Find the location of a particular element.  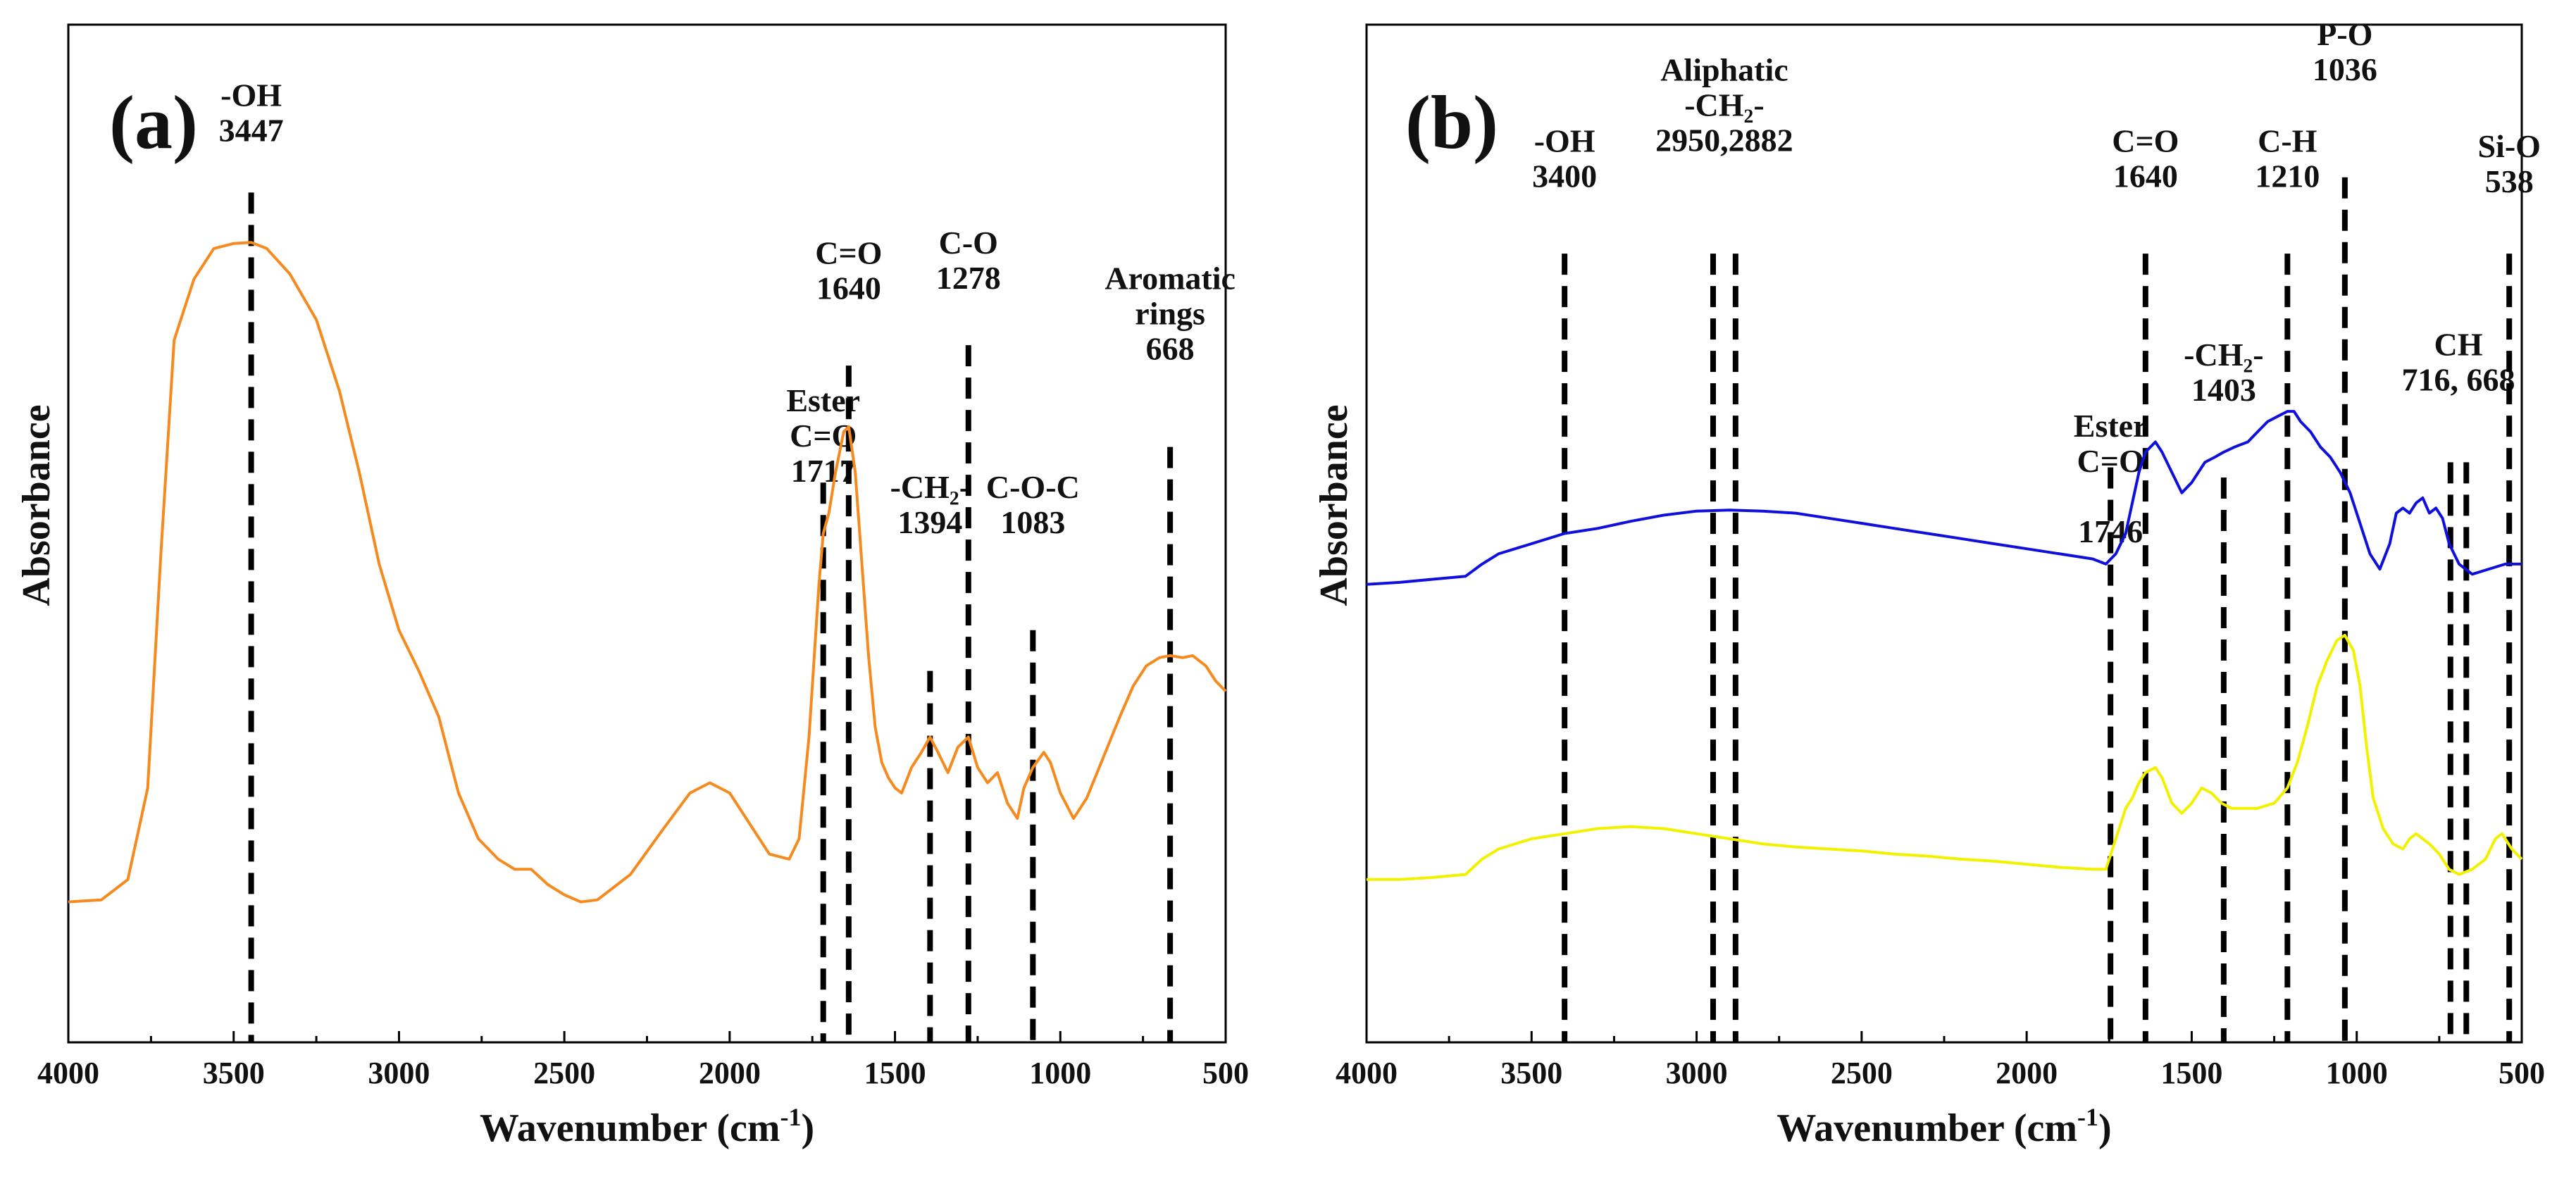

annotation-label: 3400 is located at coordinates (1564, 176).